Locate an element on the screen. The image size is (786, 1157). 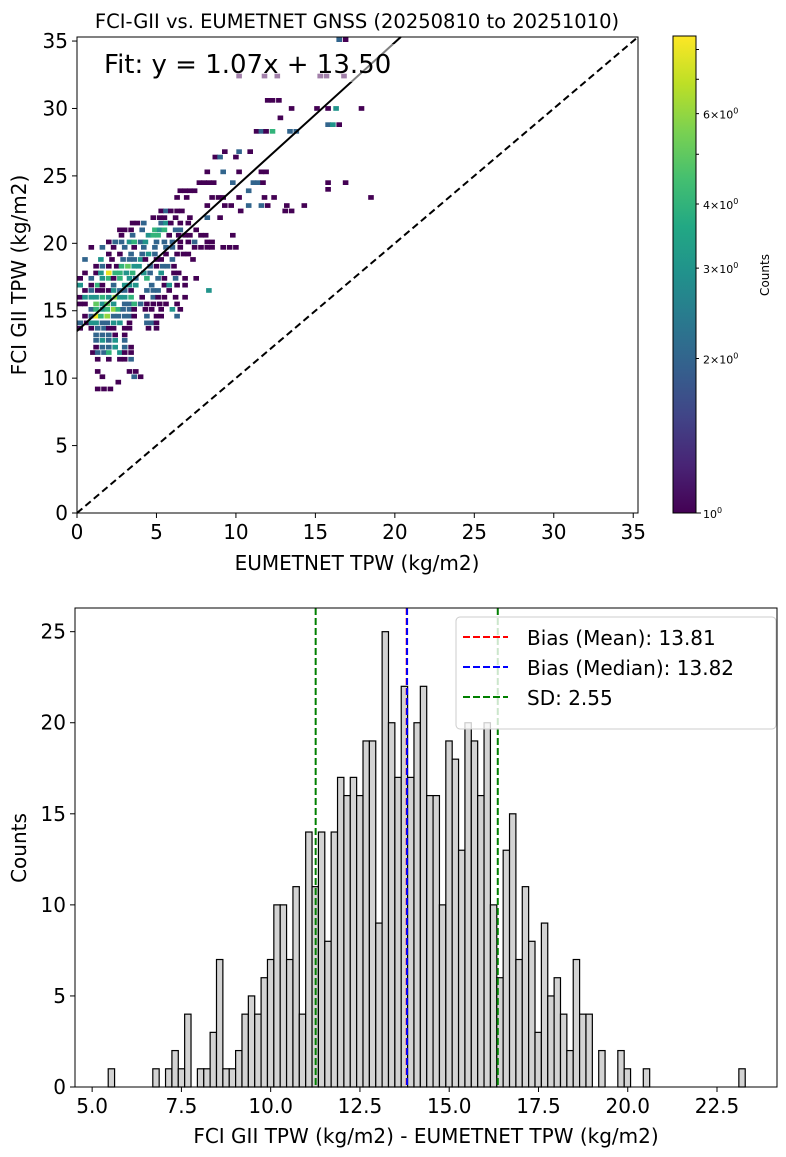
colorbar is located at coordinates (684, 274).